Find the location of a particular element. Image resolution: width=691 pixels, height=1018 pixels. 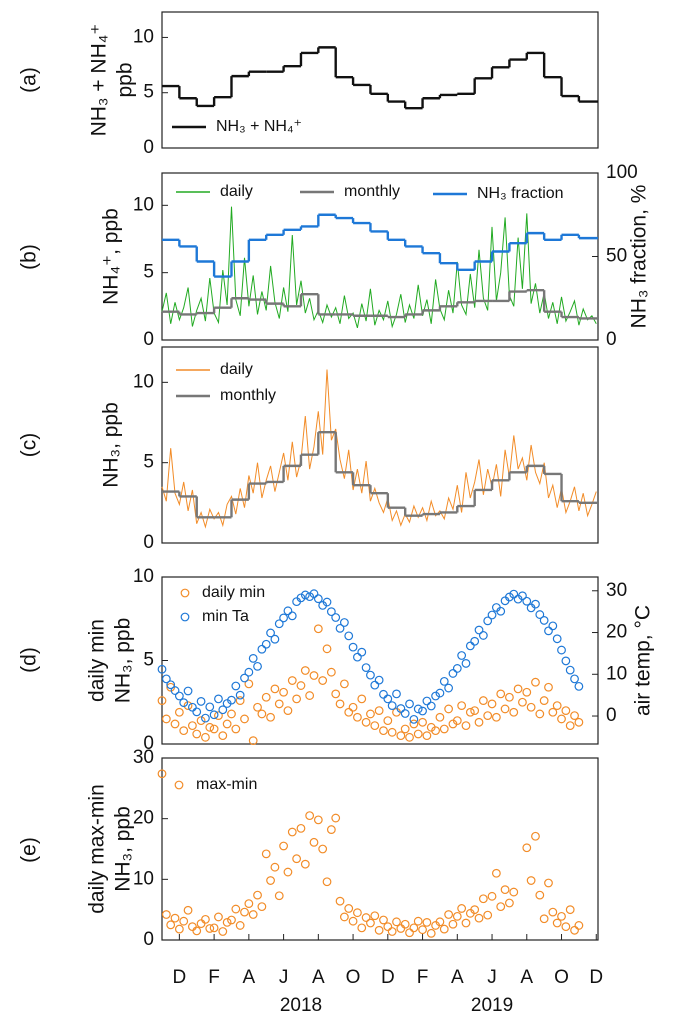

y2-tick-label: 100 is located at coordinates (622, 172).